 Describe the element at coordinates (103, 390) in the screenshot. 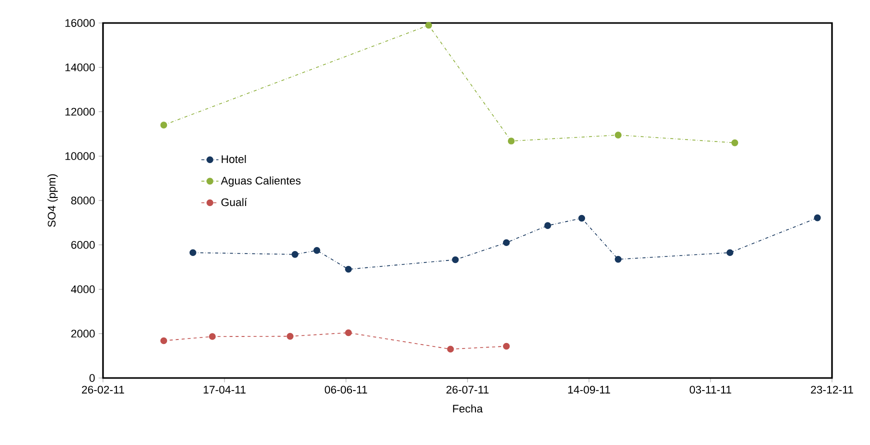

I see `x-tick-label: 26-02-11` at that location.